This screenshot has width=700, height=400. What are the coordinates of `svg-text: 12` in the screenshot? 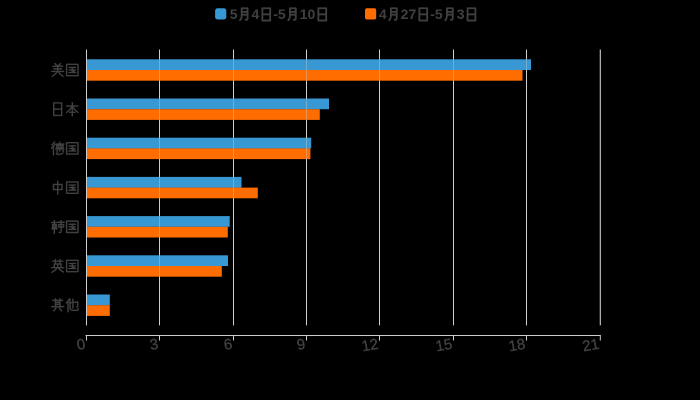 It's located at (369, 346).